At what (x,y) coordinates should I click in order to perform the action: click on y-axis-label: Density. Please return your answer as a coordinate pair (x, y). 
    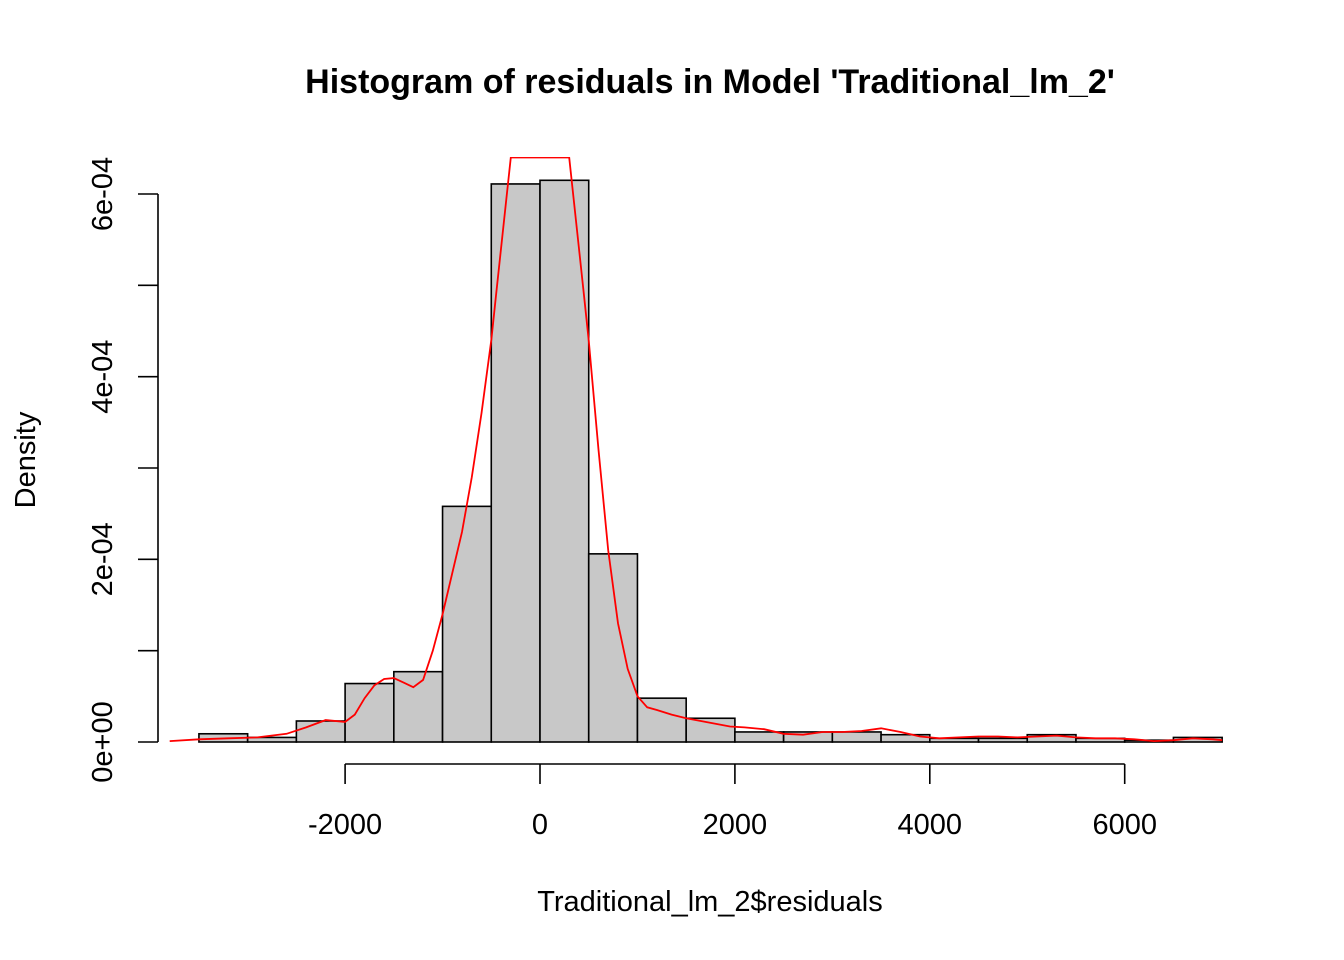
    Looking at the image, I should click on (26, 459).